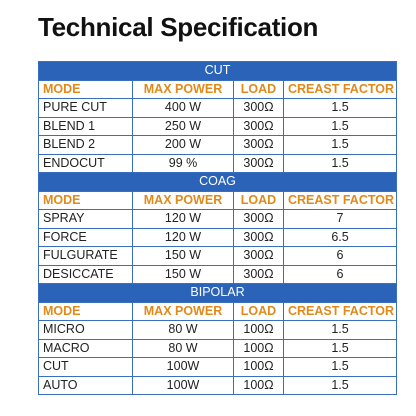 Image resolution: width=416 pixels, height=416 pixels. I want to click on data-row: BLEND 1 250 W 300Ω 1.5, so click(218, 126).